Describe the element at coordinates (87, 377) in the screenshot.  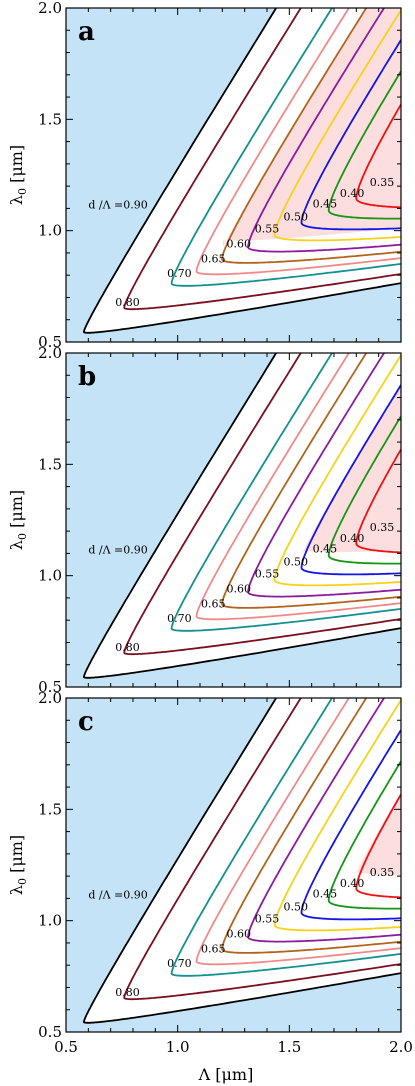
I see `panel-label-b: b` at that location.